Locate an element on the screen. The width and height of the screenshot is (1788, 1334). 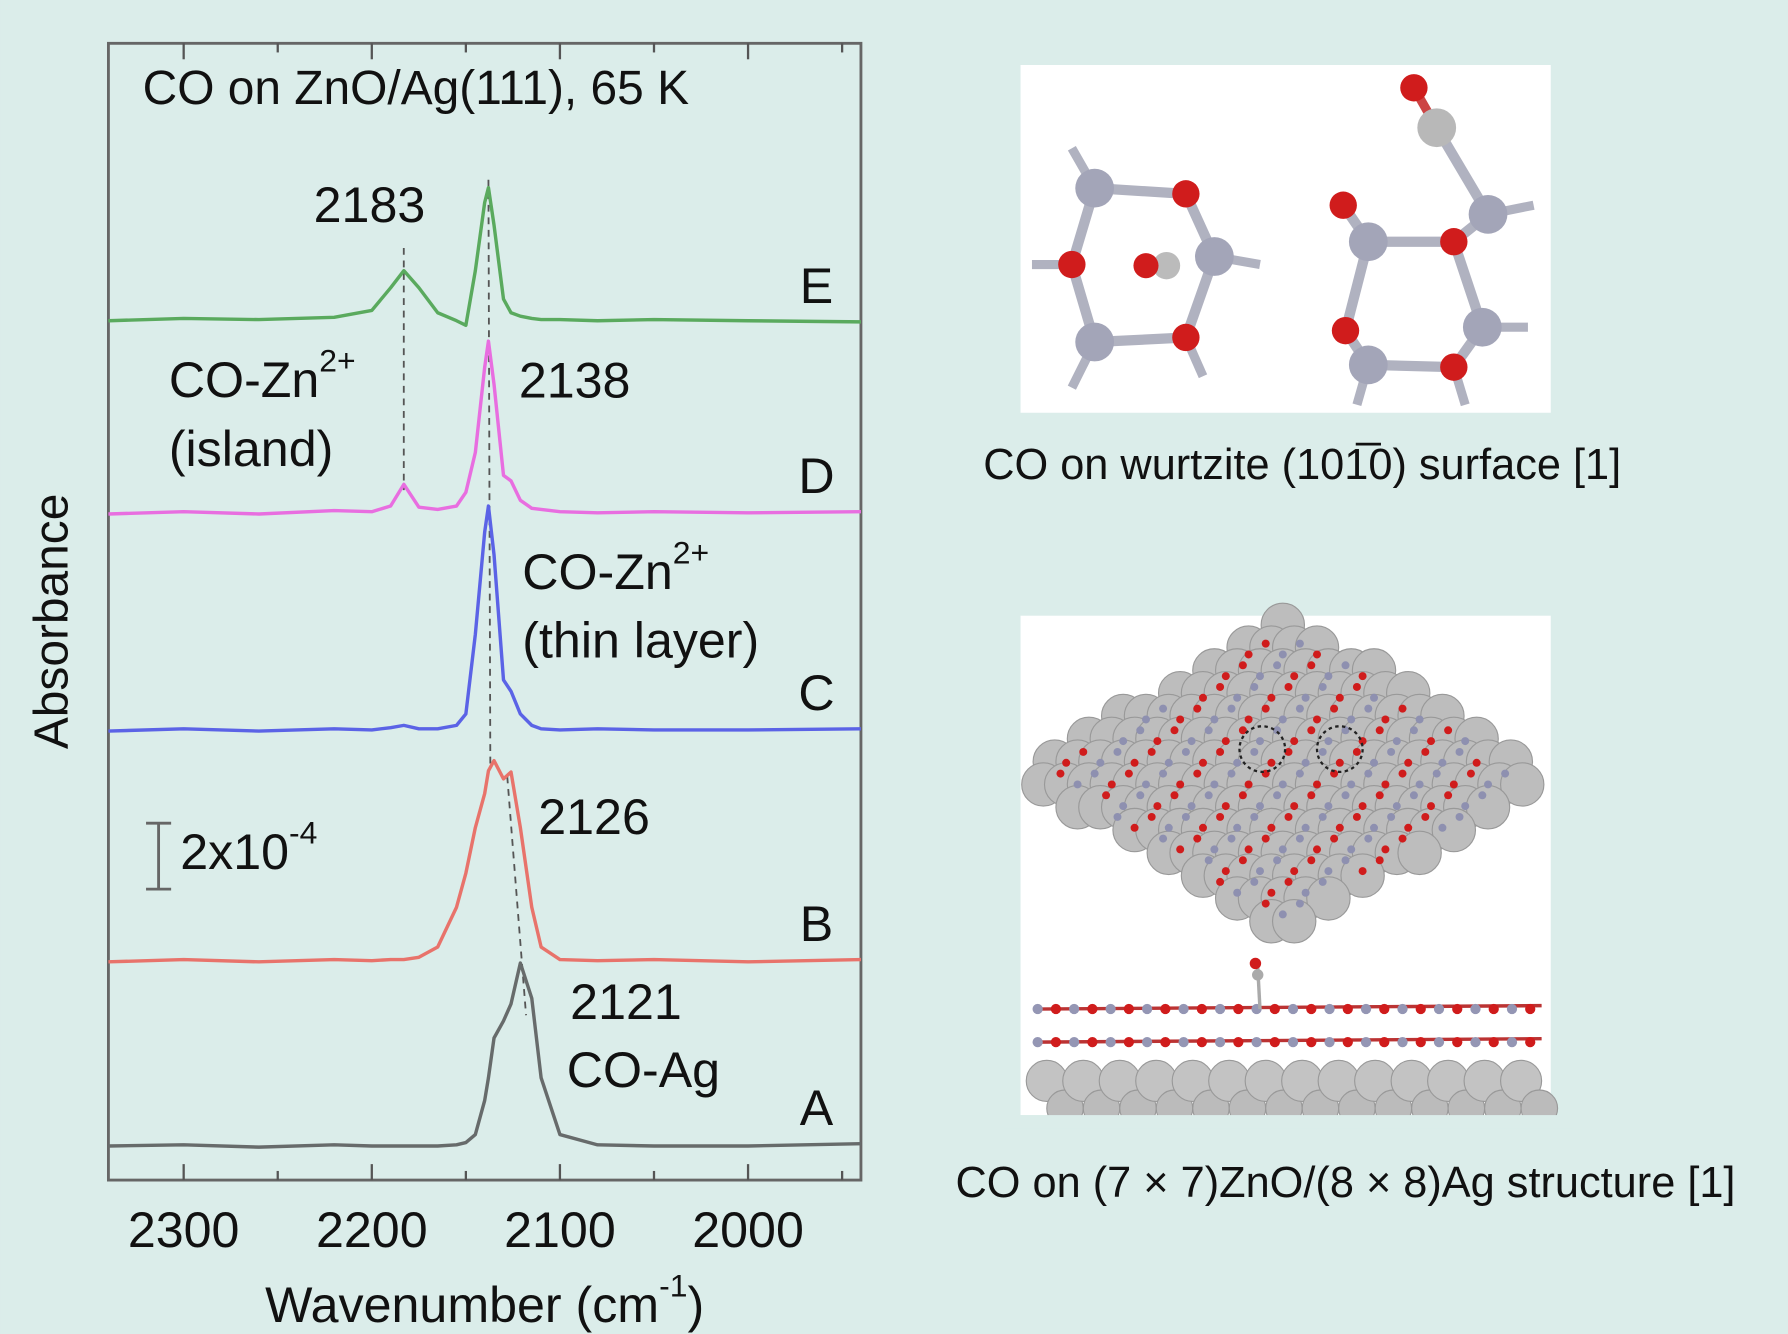
scale-bar is located at coordinates (159, 856).